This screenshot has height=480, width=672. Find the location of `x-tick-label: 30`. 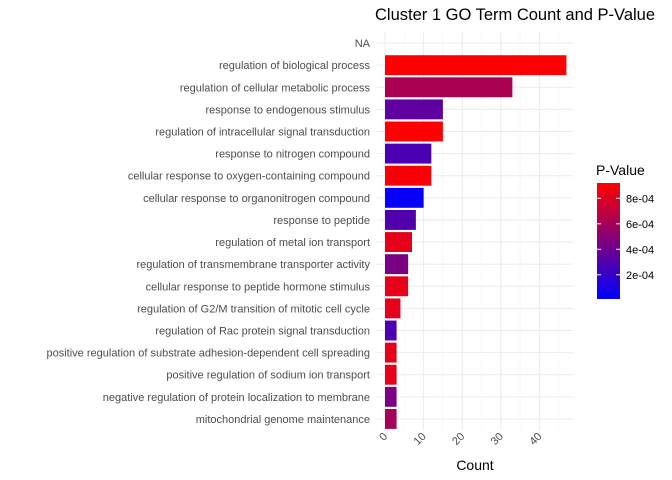

x-tick-label: 30 is located at coordinates (497, 439).